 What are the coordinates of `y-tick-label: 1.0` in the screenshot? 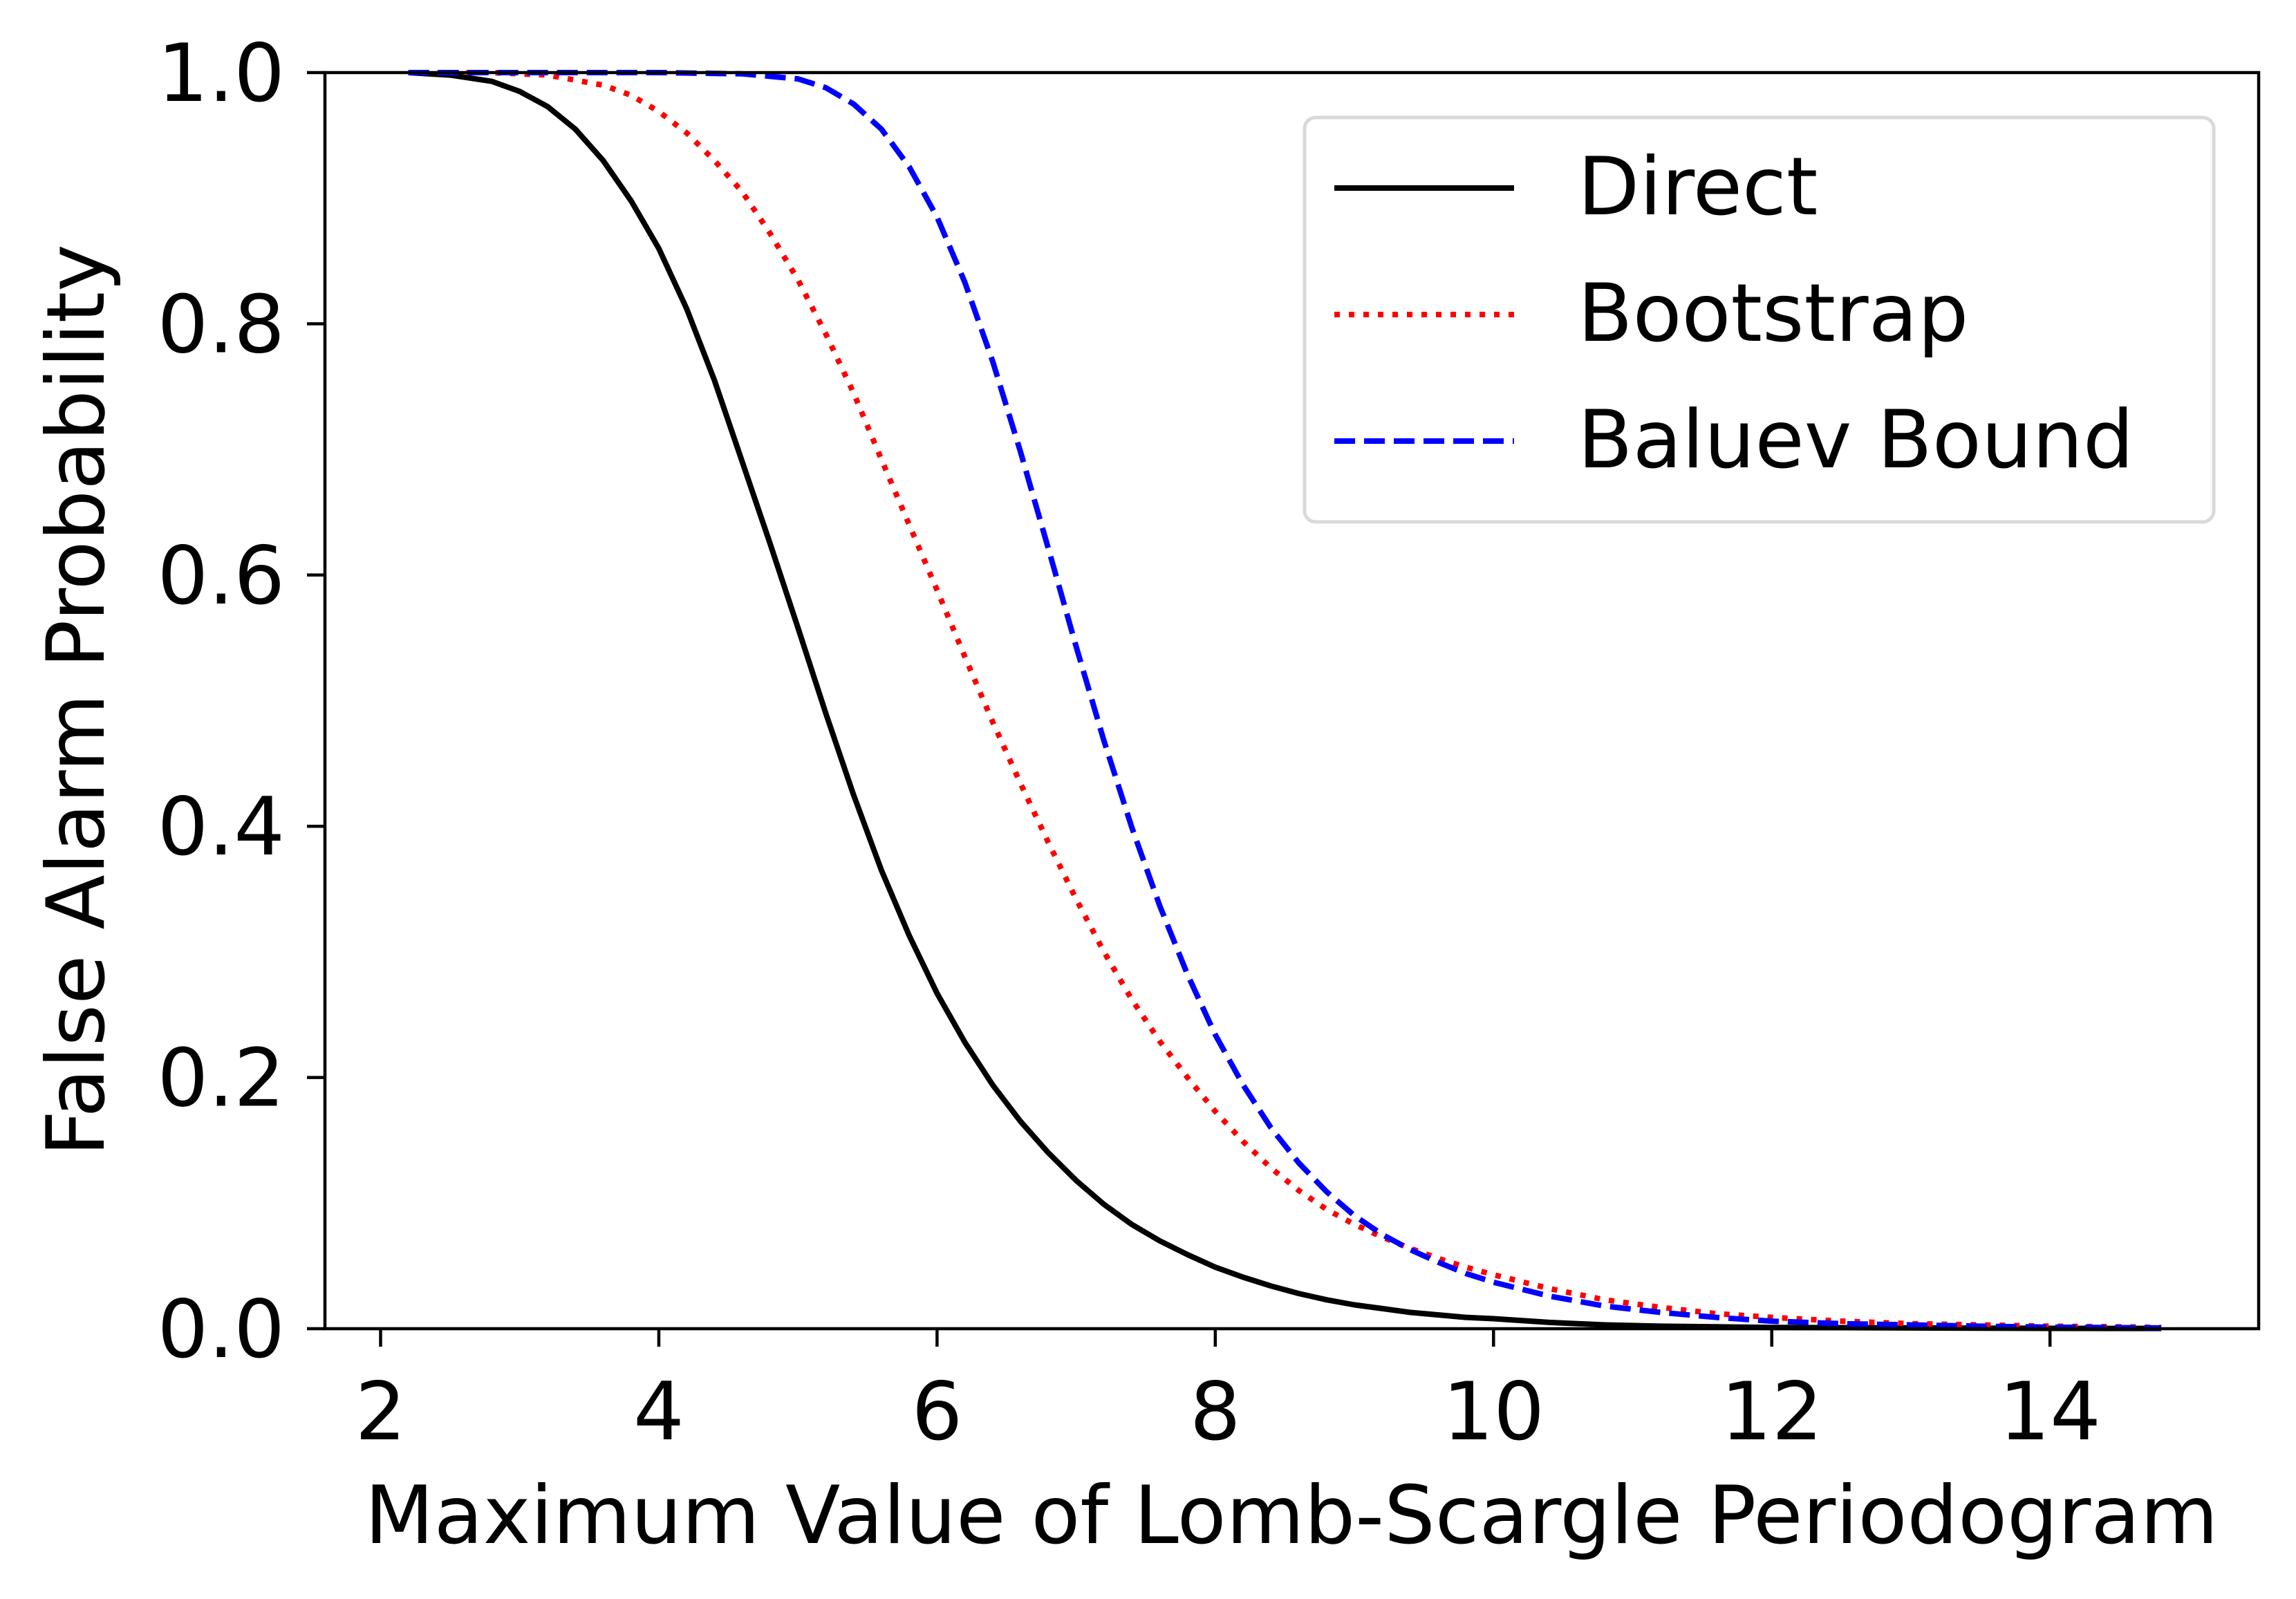 It's located at (221, 73).